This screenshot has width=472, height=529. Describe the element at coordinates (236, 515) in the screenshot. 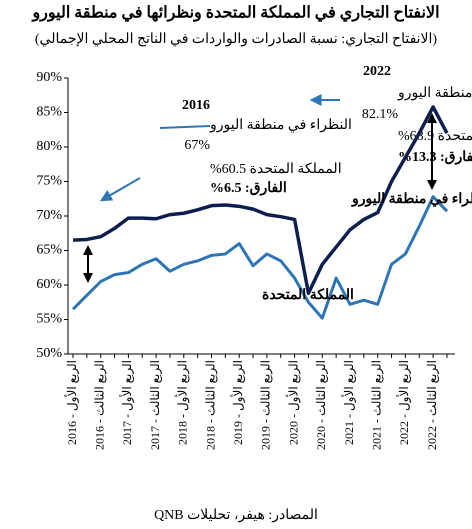

I see `source: المصادر: هيفر، تحليلات QNB` at that location.